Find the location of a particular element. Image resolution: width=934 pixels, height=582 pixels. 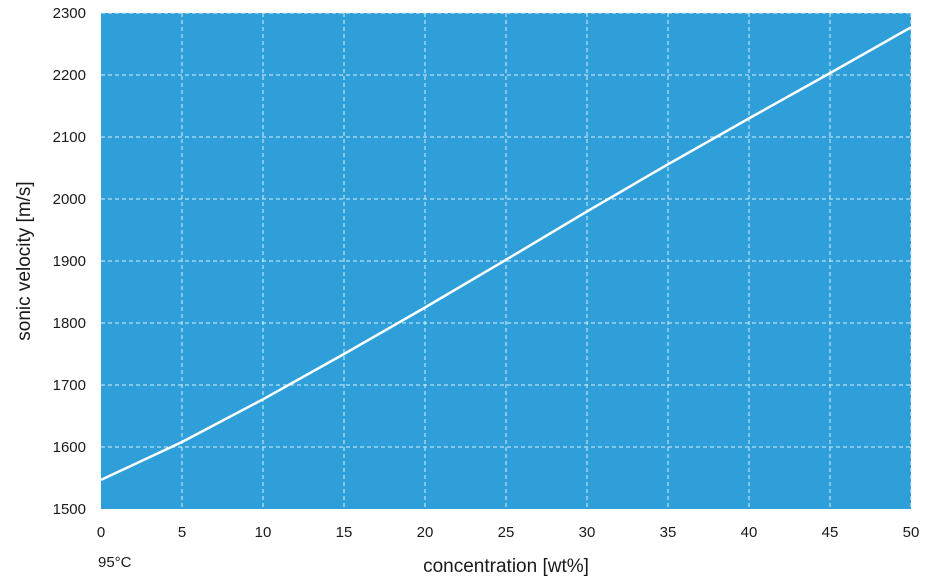

y-tick-label: 1800 is located at coordinates (69, 323).